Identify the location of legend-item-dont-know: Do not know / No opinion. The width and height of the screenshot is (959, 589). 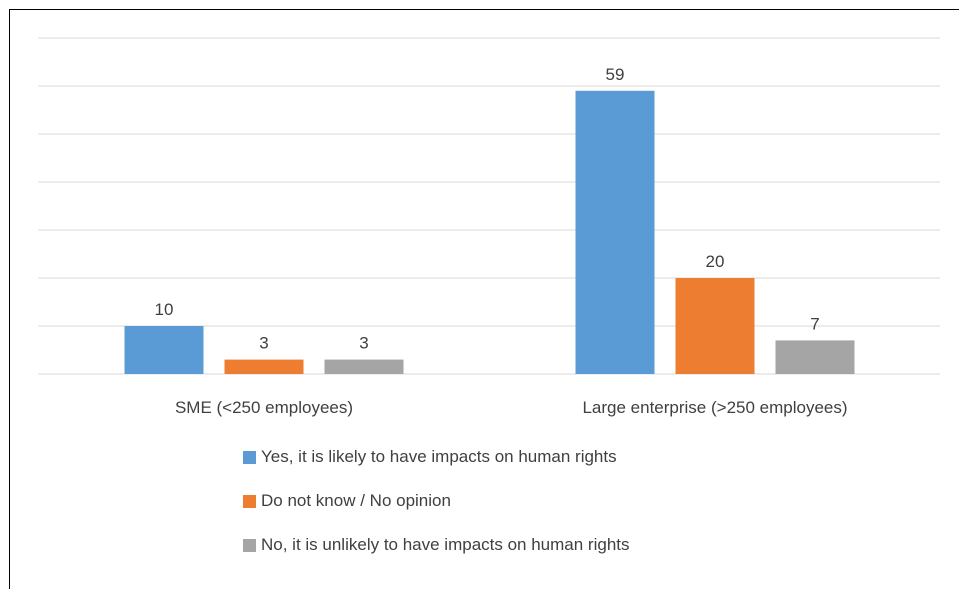
(436, 501).